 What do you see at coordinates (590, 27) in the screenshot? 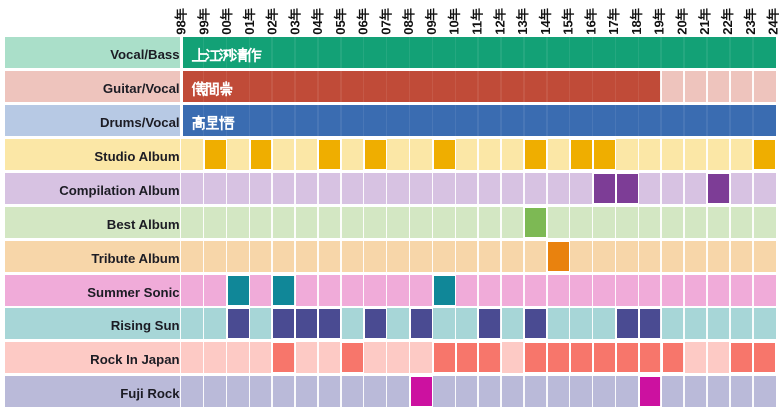
I see `svg-text: 16` at bounding box center [590, 27].